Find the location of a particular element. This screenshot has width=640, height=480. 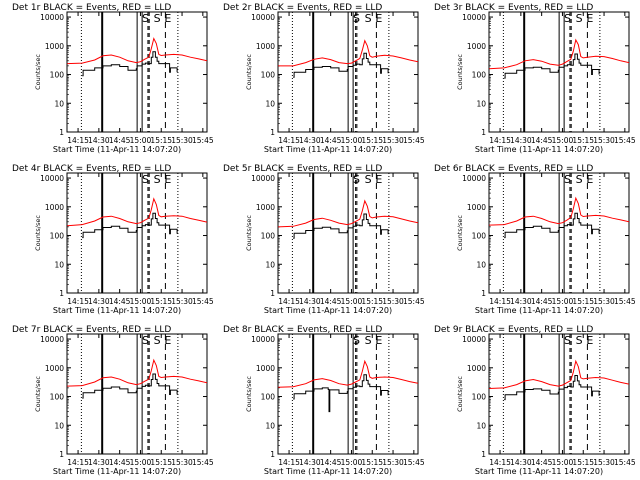

panel-title: Det 7r BLACK = Events, RED = LLD is located at coordinates (91, 330).